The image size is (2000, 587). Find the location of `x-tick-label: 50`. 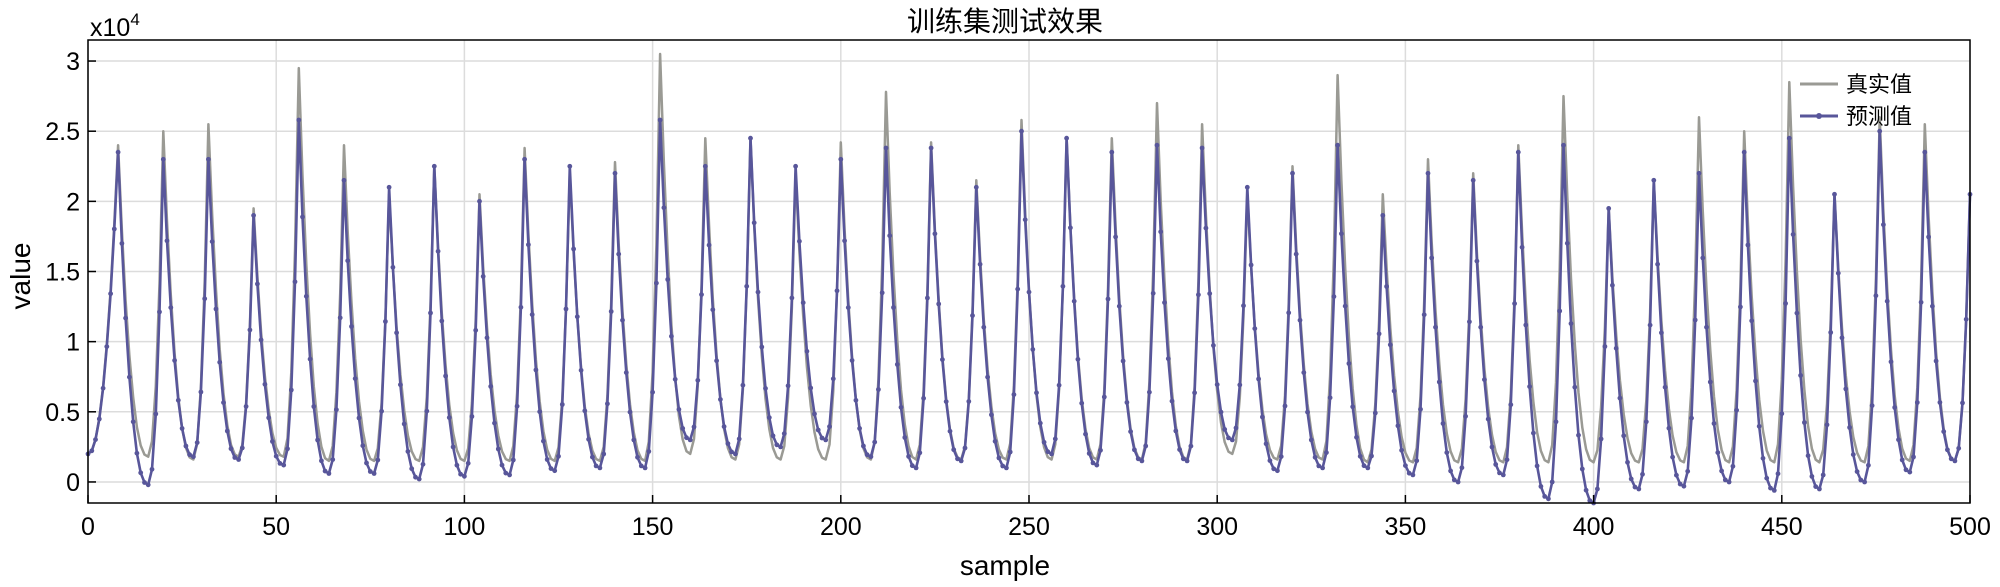

x-tick-label: 50 is located at coordinates (276, 527).